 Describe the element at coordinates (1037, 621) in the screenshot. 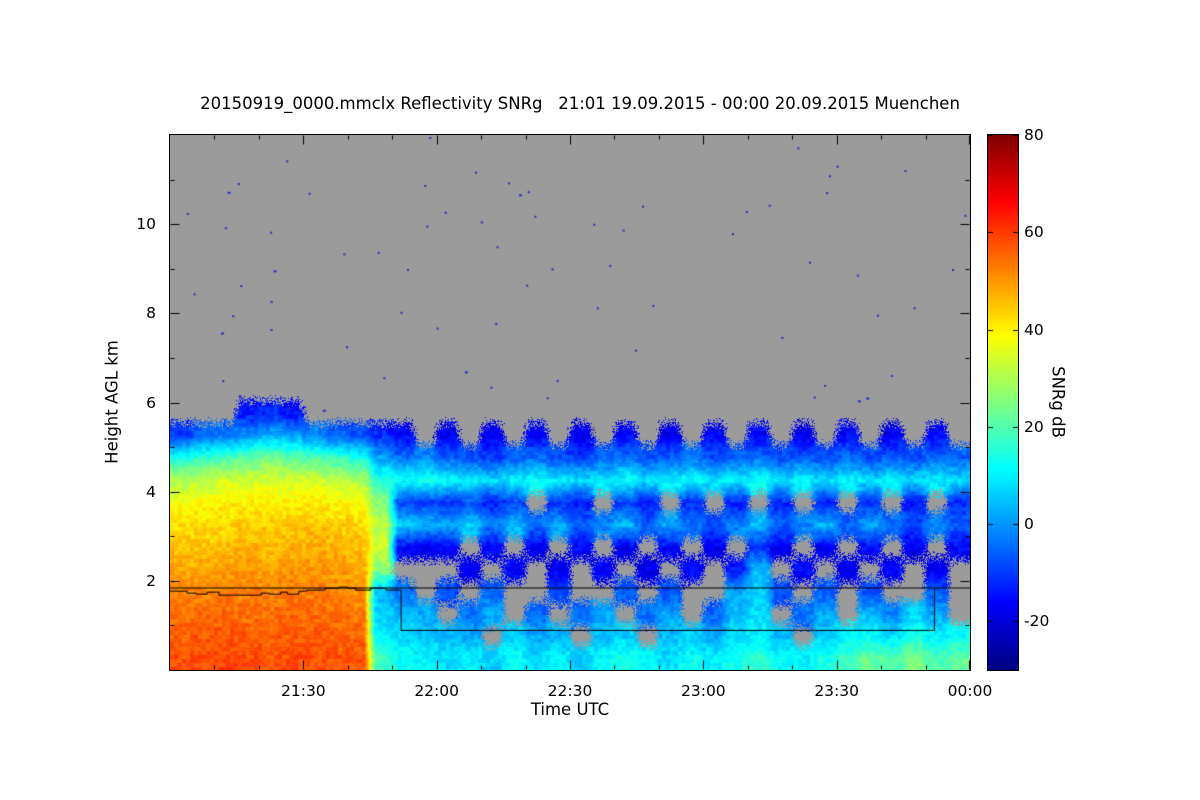

I see `colorbar-tick-label: -20` at that location.